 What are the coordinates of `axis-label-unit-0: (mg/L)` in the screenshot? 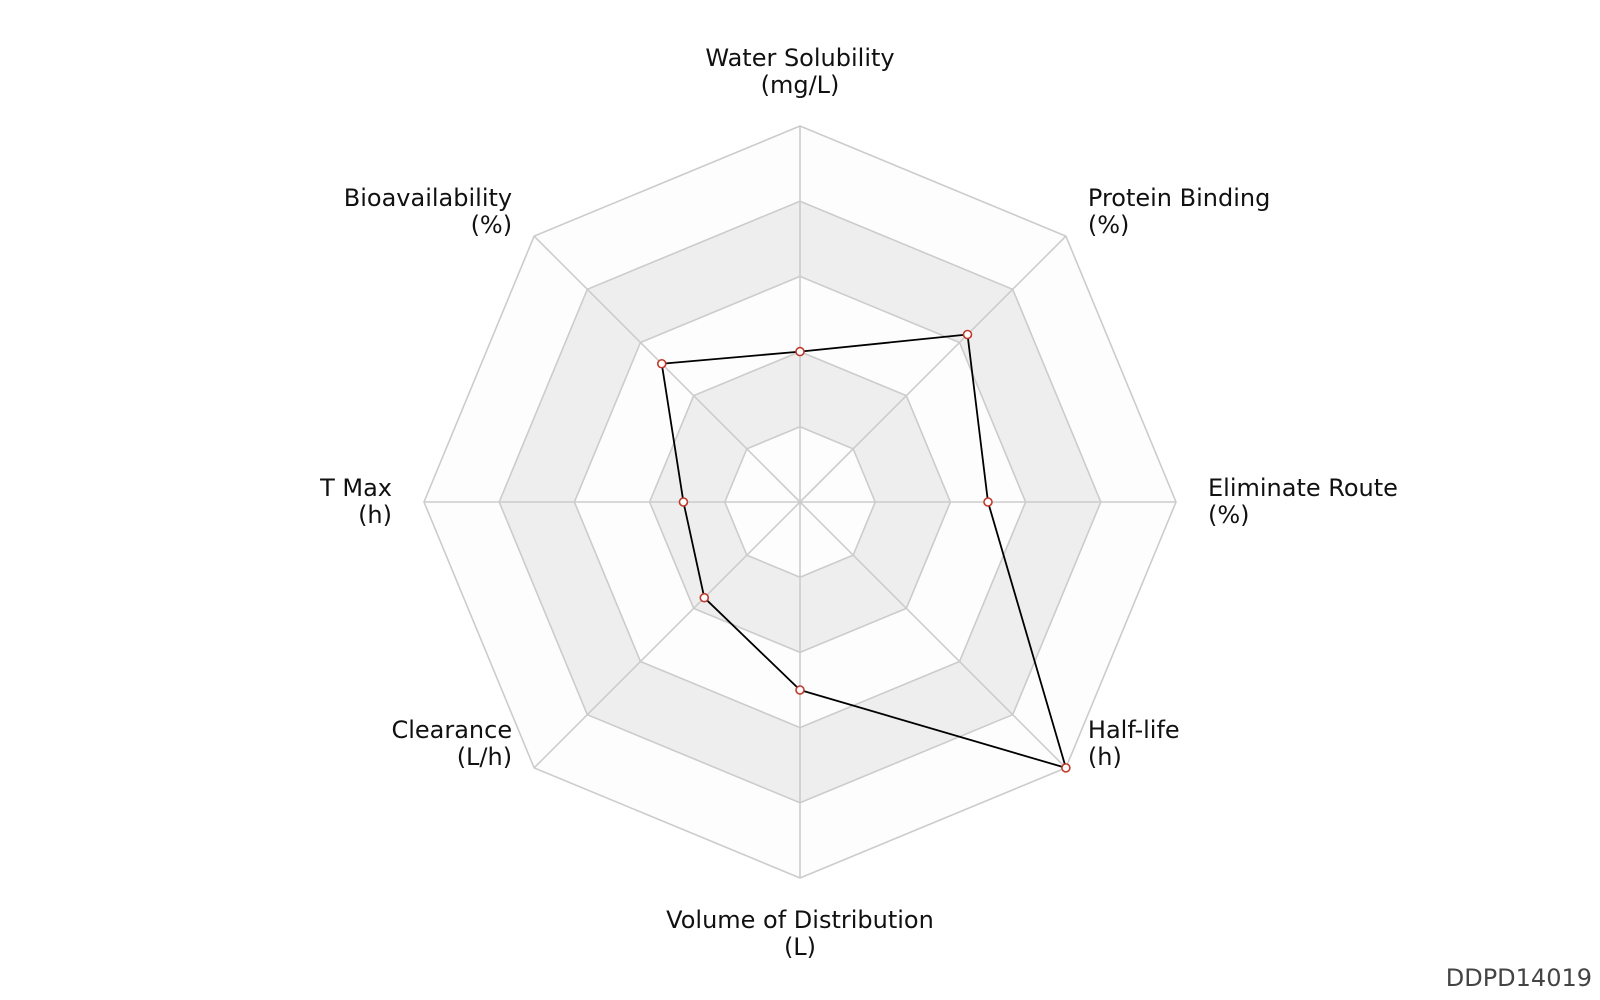 It's located at (800, 85).